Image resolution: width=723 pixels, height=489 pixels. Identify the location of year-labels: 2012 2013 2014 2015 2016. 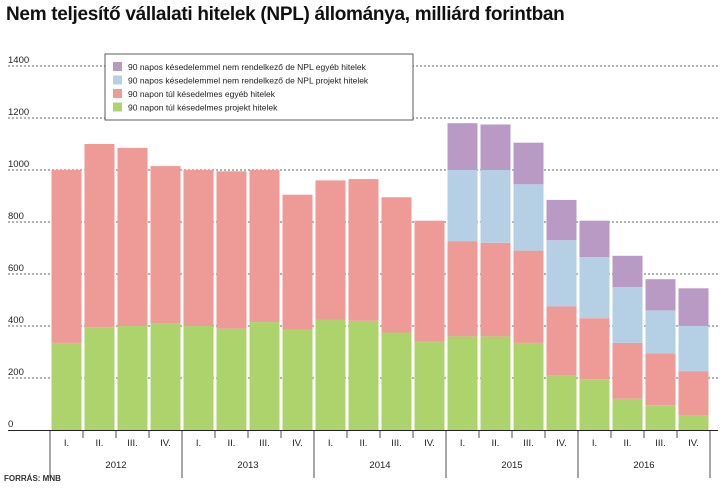
(379, 465).